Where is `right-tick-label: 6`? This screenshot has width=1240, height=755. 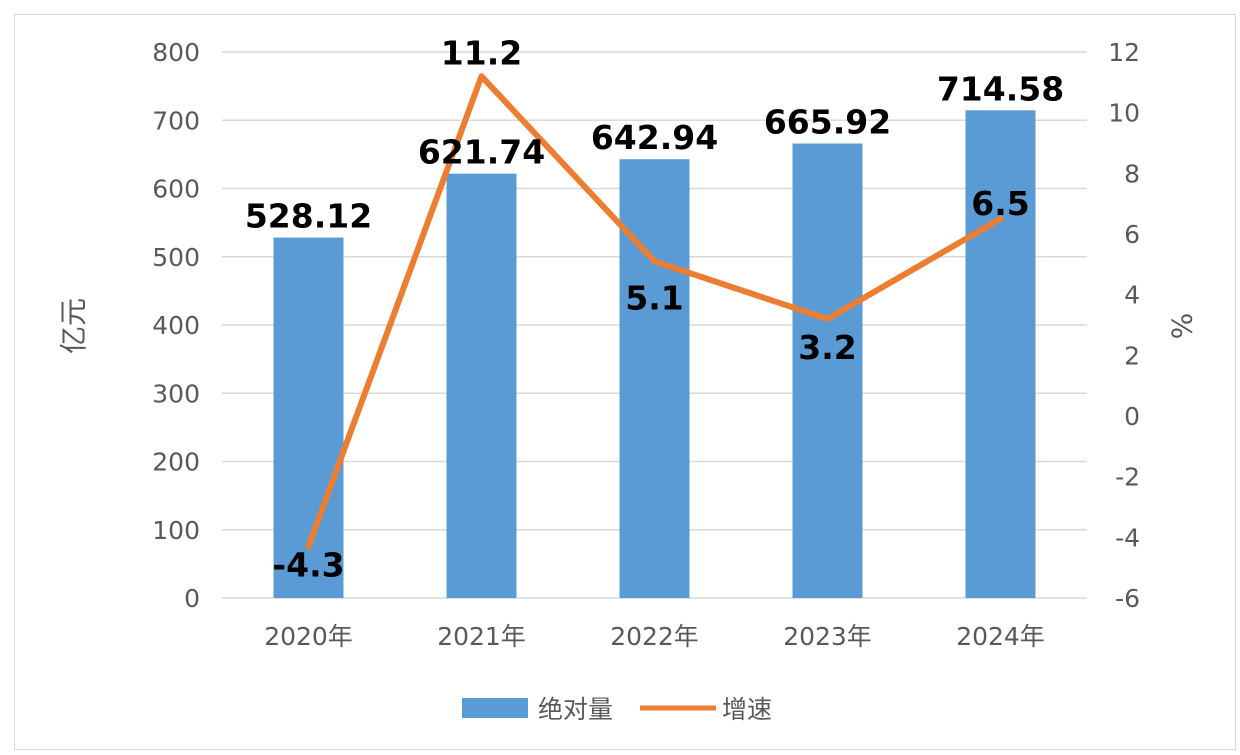 right-tick-label: 6 is located at coordinates (1132, 234).